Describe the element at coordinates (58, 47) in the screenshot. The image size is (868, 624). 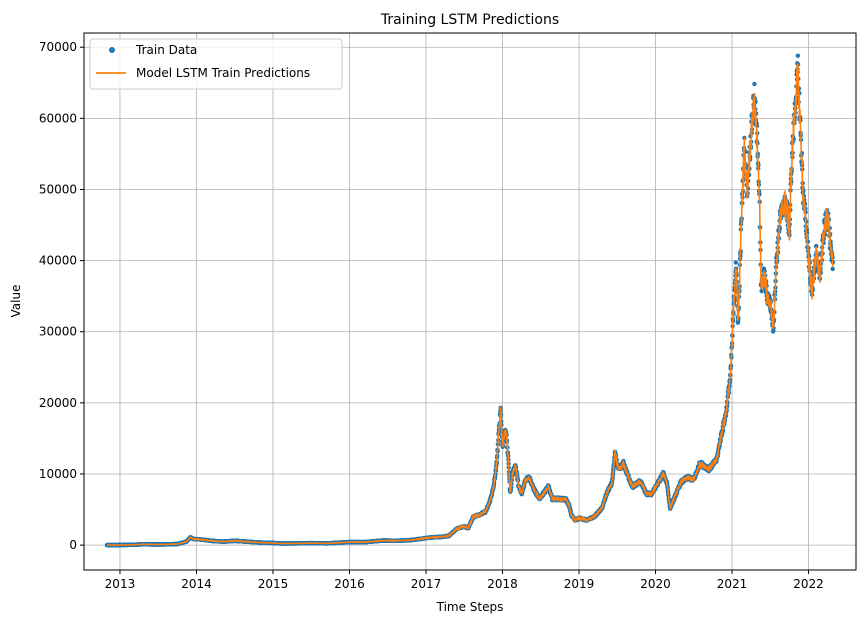
I see `y-tick-label: 70000` at that location.